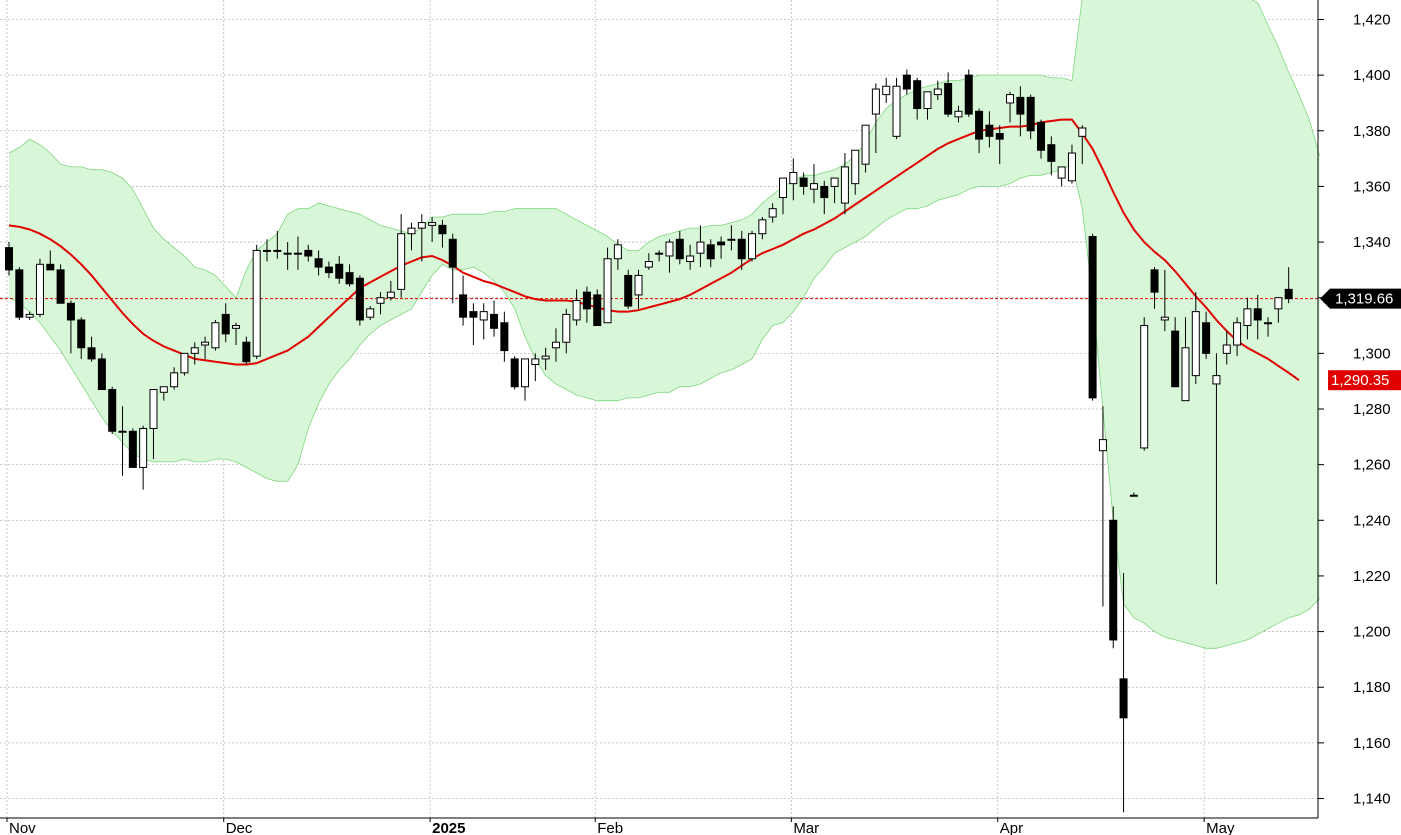 The image size is (1401, 835). Describe the element at coordinates (1360, 380) in the screenshot. I see `ma-price-label: 1,290.35` at that location.